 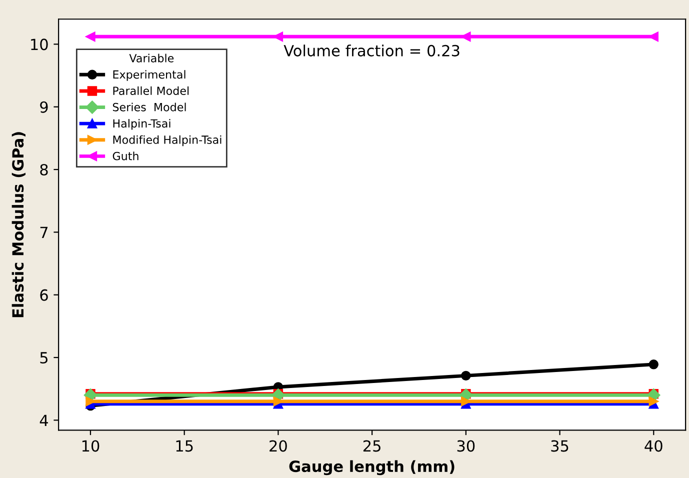 What do you see at coordinates (44, 358) in the screenshot?
I see `y-tick-label: 5` at bounding box center [44, 358].